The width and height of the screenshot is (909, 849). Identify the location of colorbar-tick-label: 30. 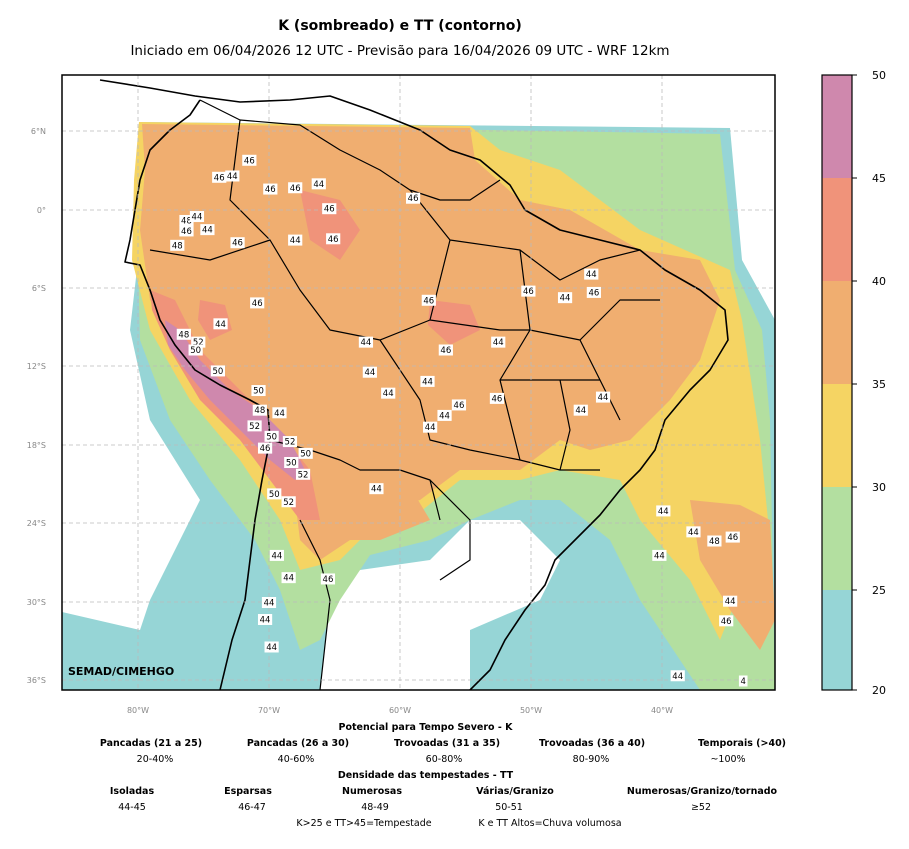
(879, 487).